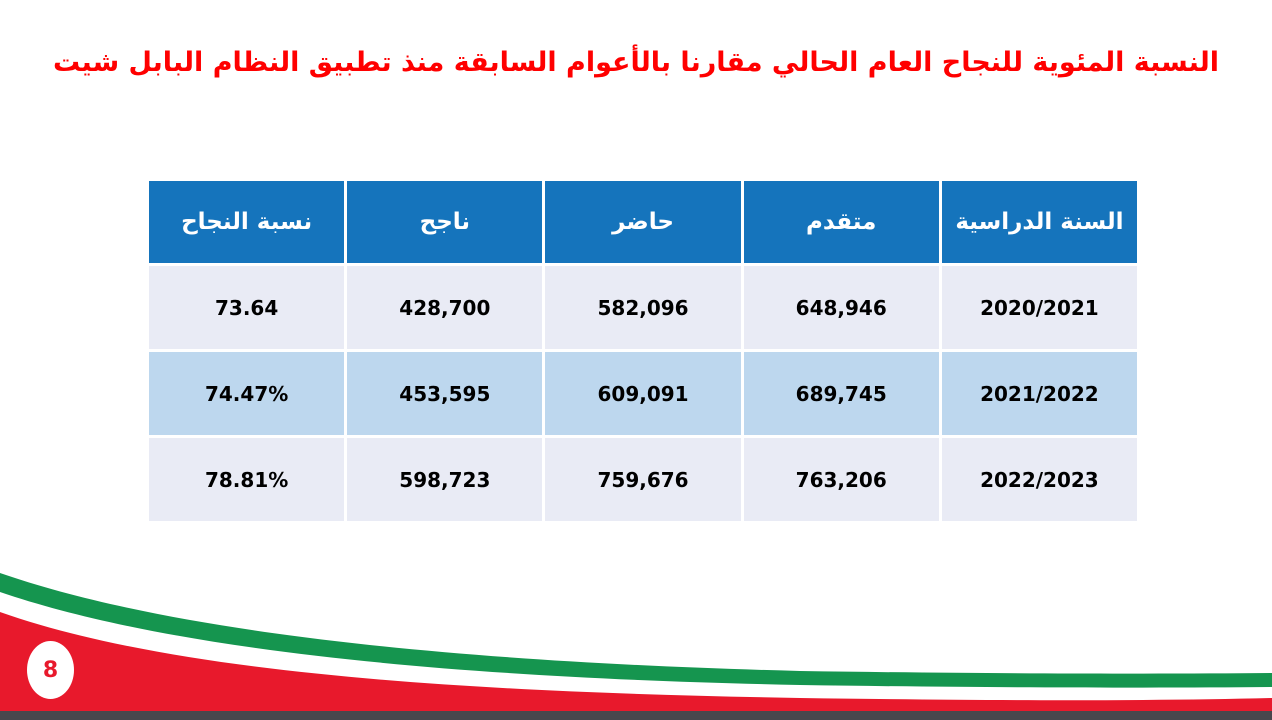 This screenshot has height=720, width=1272. What do you see at coordinates (445, 307) in the screenshot?
I see `table-cell-passed: 428,700` at bounding box center [445, 307].